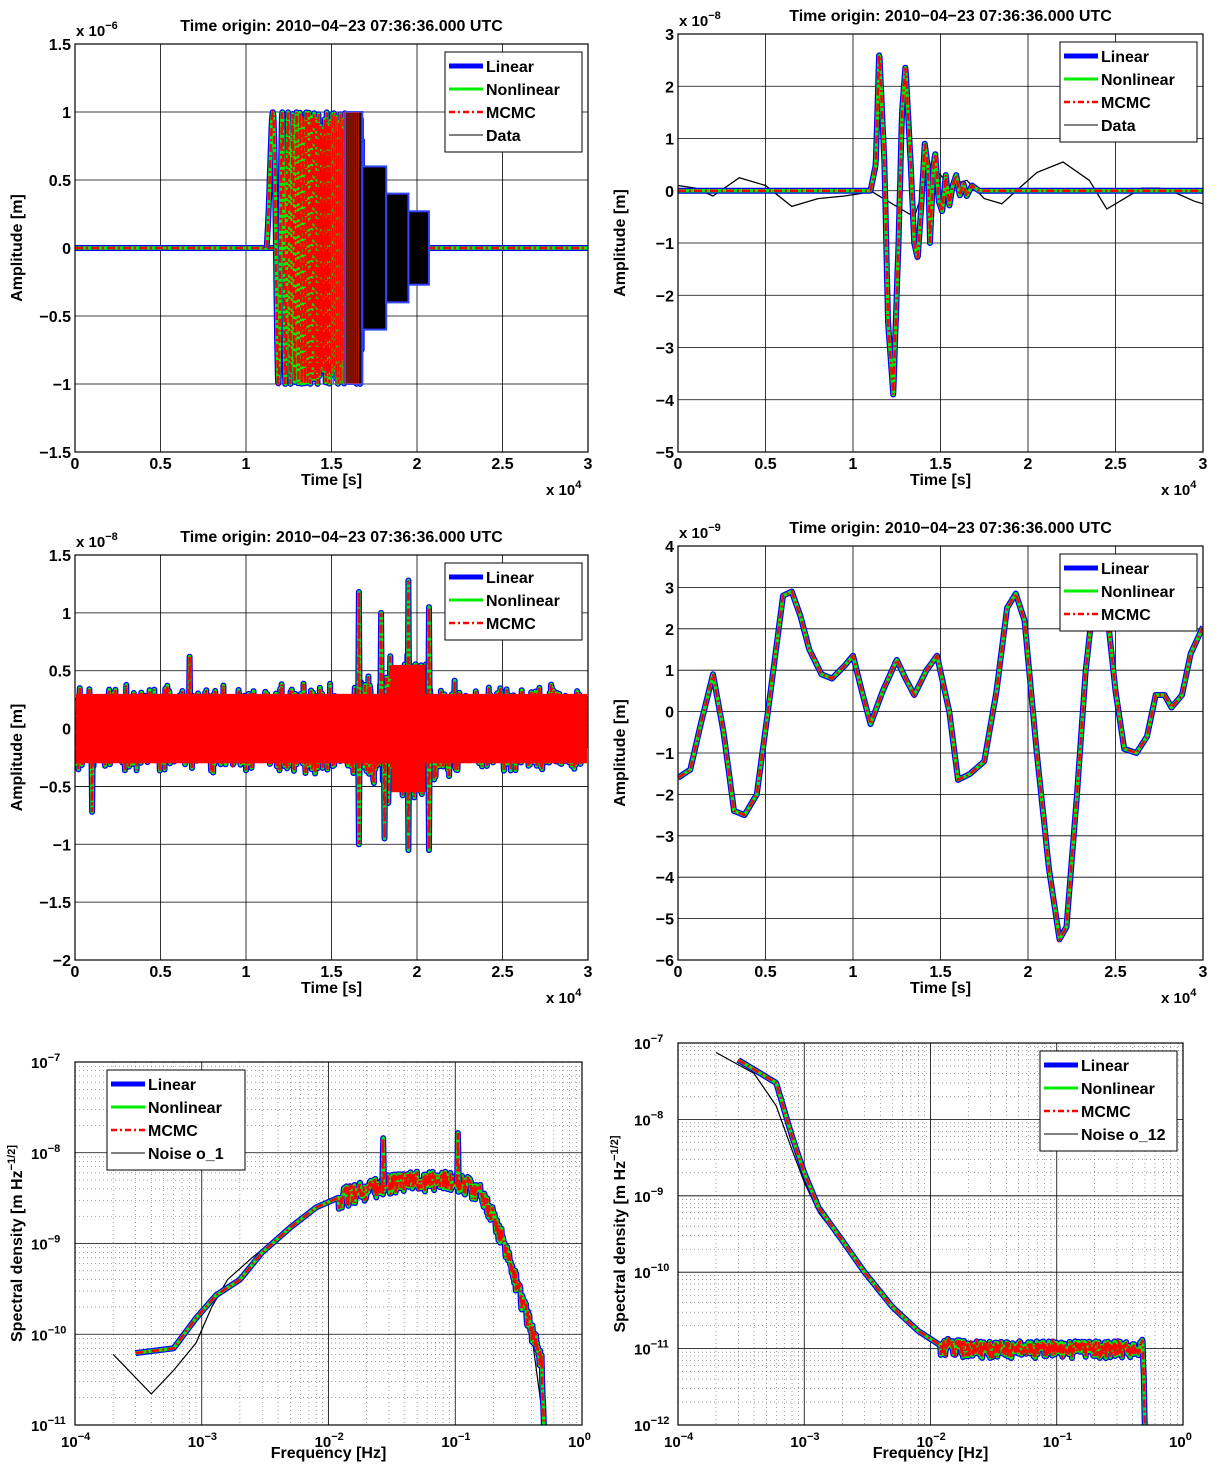  I want to click on y-tick-label: 2, so click(669, 630).